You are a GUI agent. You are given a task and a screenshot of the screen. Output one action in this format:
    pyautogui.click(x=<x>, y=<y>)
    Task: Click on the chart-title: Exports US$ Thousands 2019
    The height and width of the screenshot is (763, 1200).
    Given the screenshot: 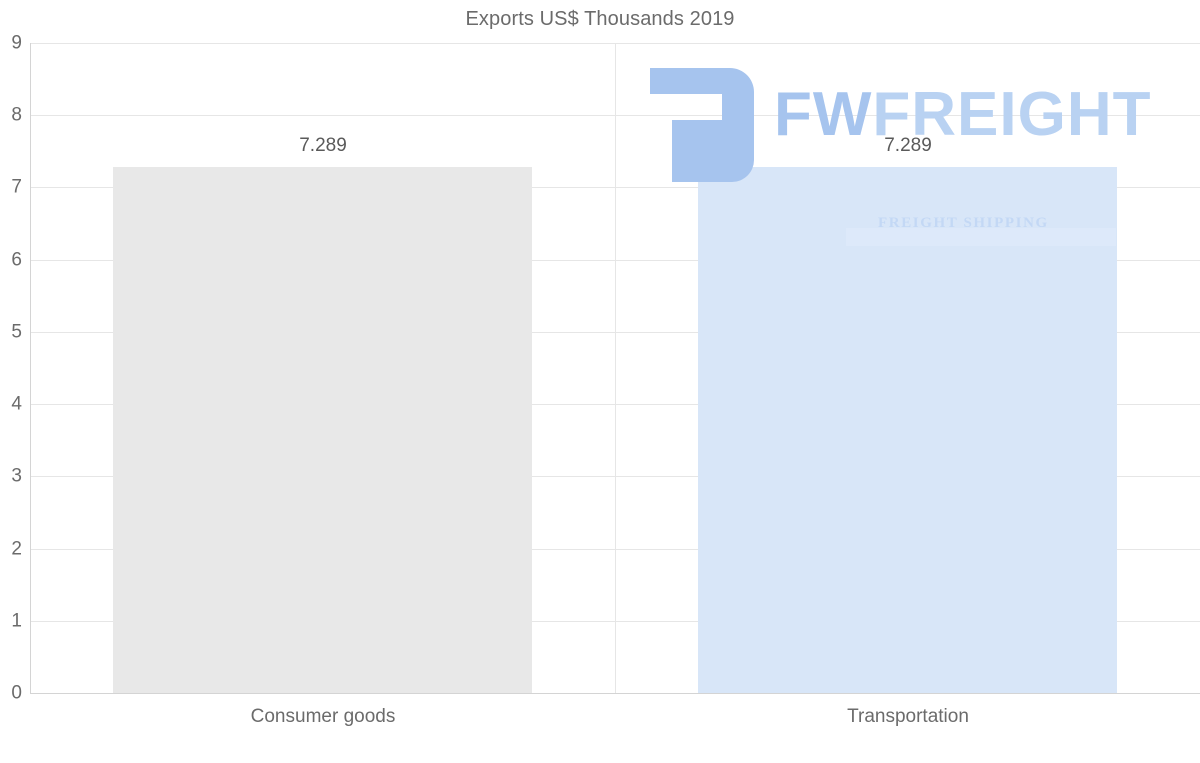 What is the action you would take?
    pyautogui.click(x=600, y=19)
    